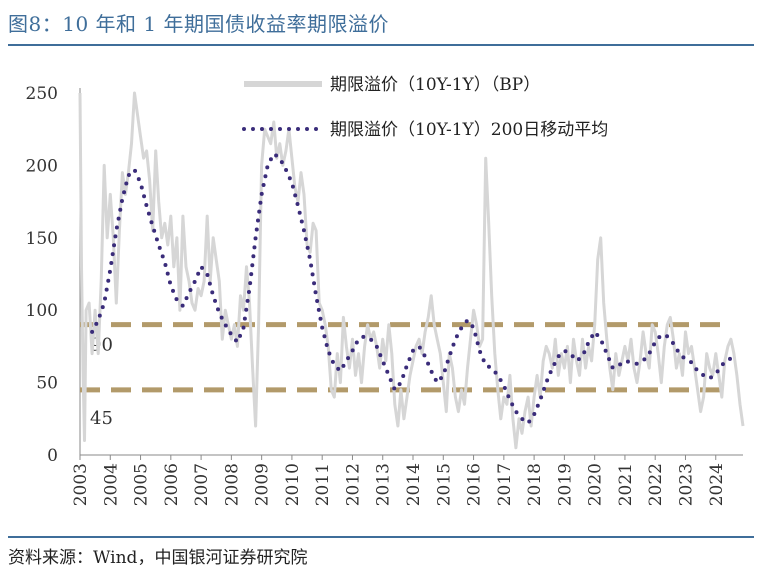 The height and width of the screenshot is (576, 762). Describe the element at coordinates (444, 484) in the screenshot. I see `x-tick-label: 2015` at that location.